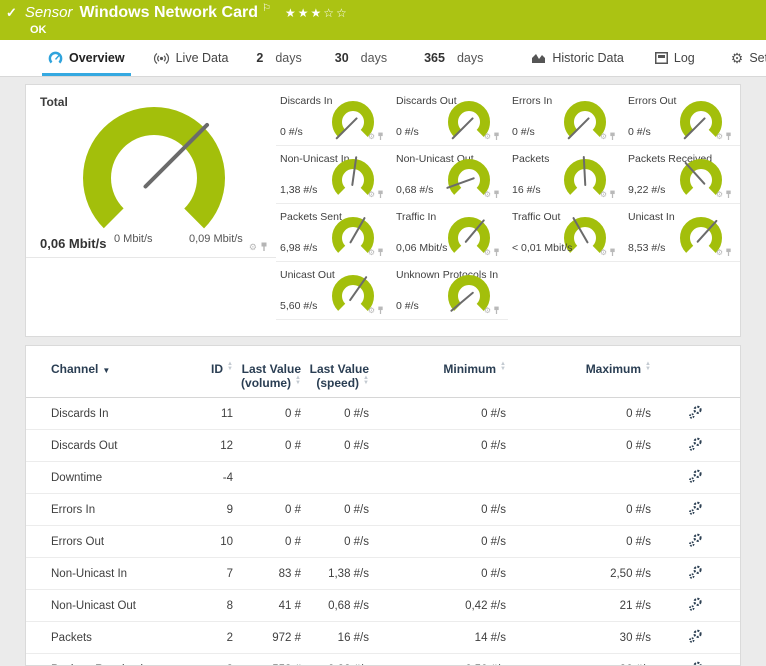 This screenshot has width=766, height=666. What do you see at coordinates (267, 372) in the screenshot?
I see `column-header-last-value-volume: Last Value (volume) ▲ ▼` at bounding box center [267, 372].